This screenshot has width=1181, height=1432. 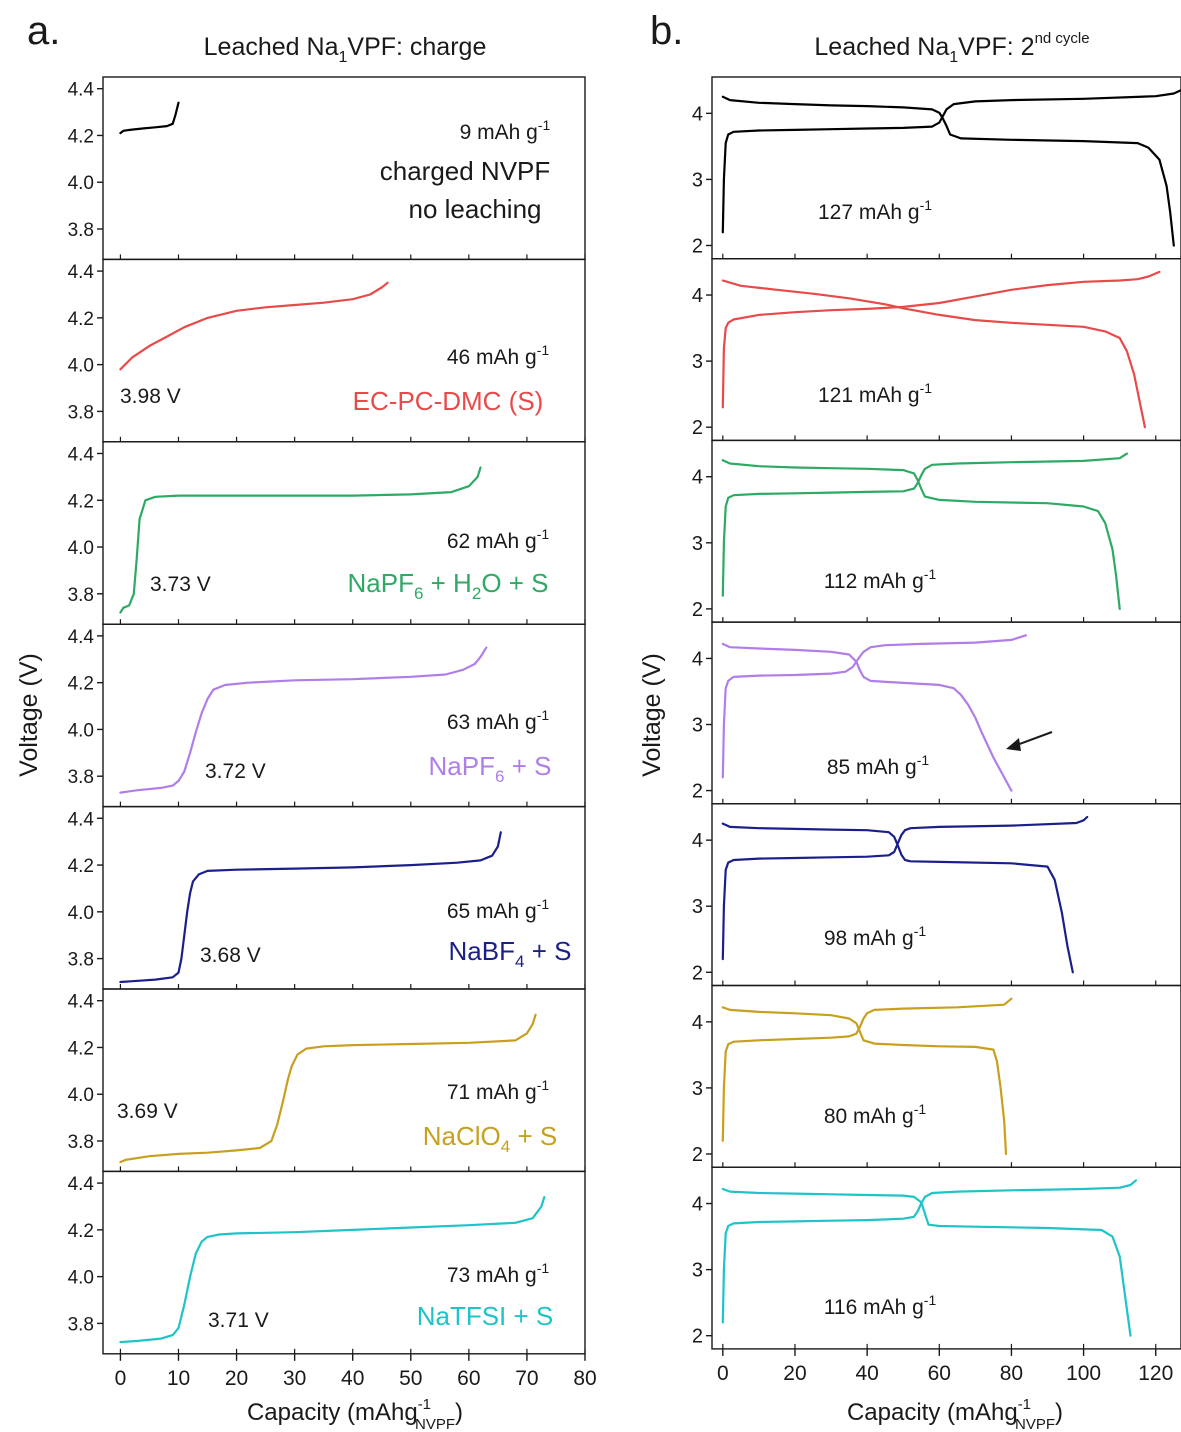 I want to click on subplot: 2 3 4 121 mAh g-1, so click(x=936, y=350).